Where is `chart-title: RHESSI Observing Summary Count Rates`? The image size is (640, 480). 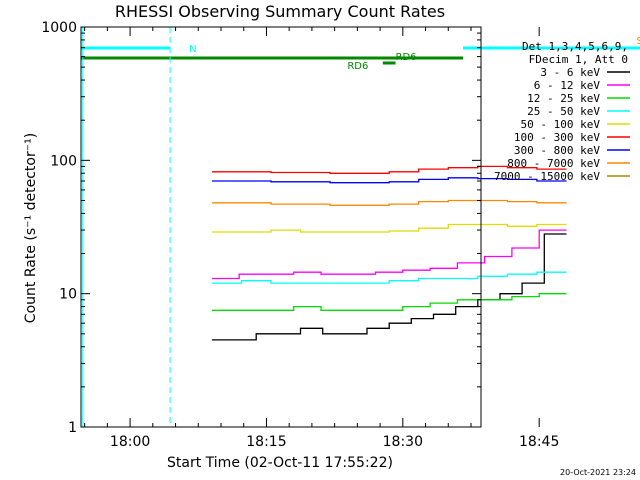
chart-title: RHESSI Observing Summary Count Rates is located at coordinates (280, 11).